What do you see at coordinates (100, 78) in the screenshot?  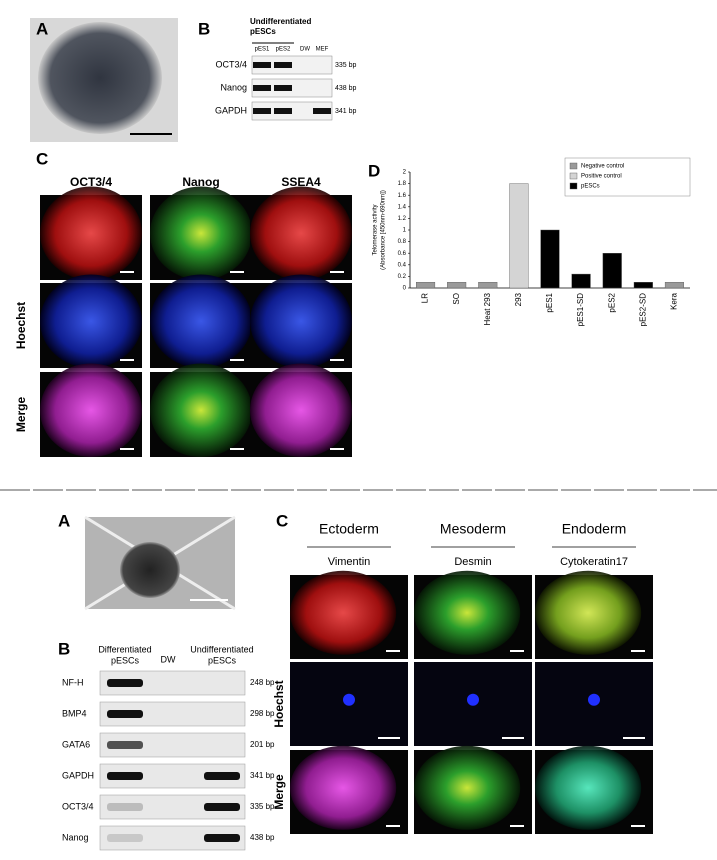 I see `colony` at bounding box center [100, 78].